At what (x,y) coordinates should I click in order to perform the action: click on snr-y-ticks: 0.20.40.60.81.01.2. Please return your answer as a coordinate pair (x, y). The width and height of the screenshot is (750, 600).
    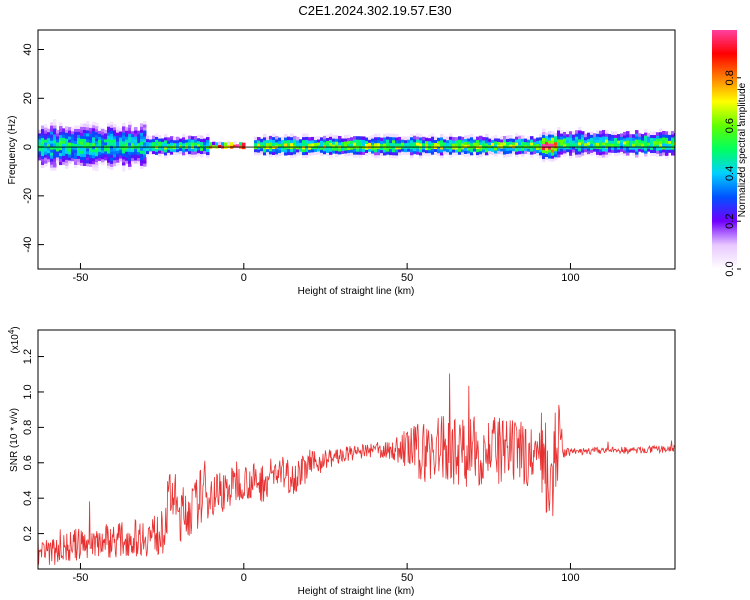
    Looking at the image, I should click on (33, 445).